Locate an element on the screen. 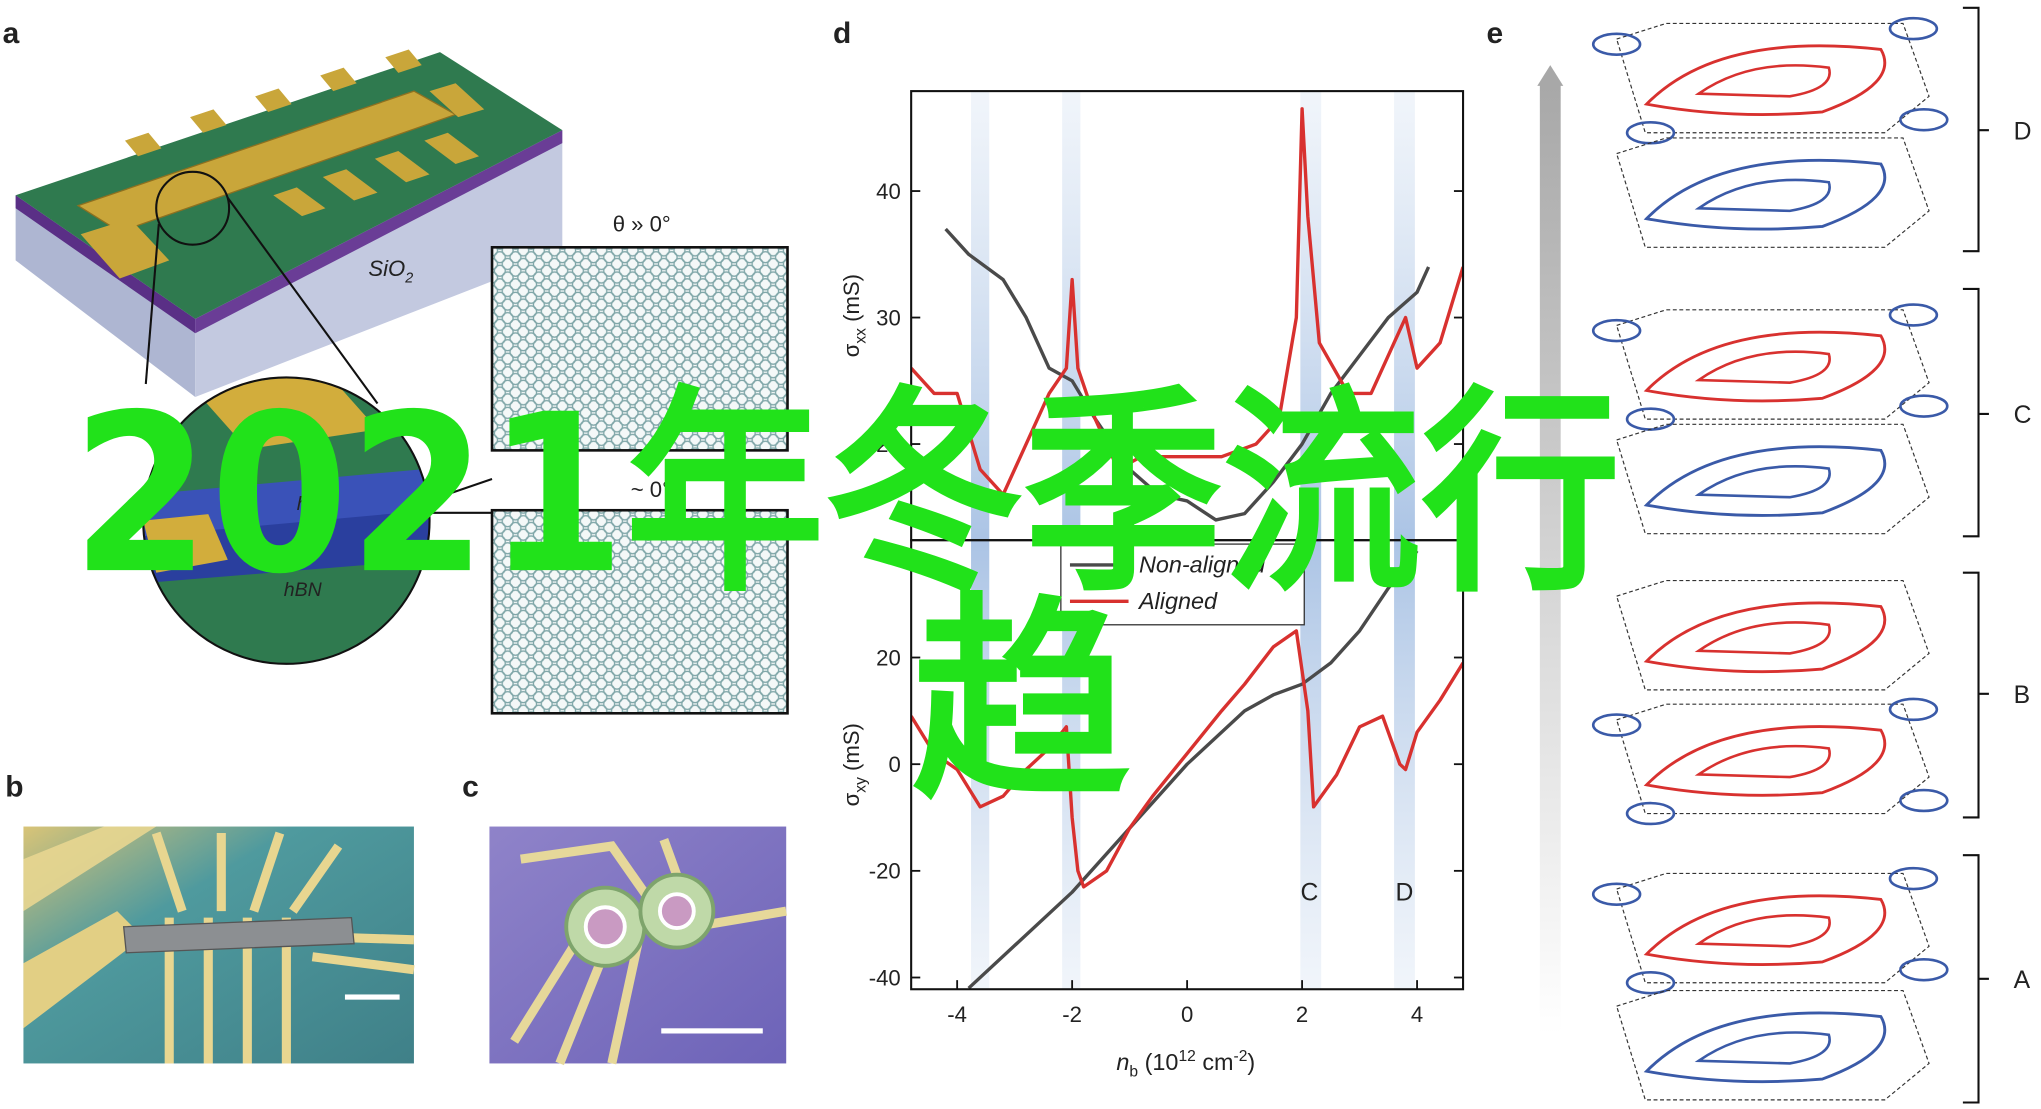 Image resolution: width=2041 pixels, height=1109 pixels. x-label-unit: (10 is located at coordinates (1158, 1062).